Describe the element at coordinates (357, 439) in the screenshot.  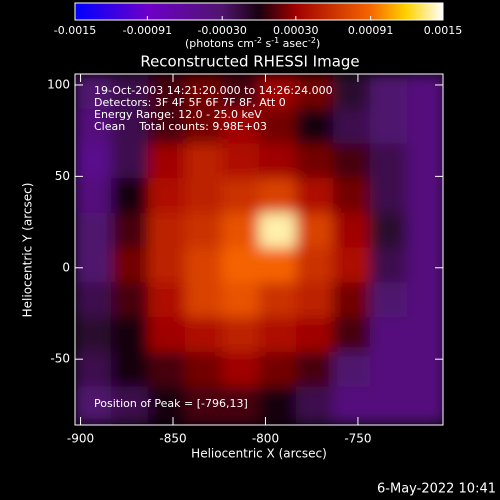
I see `x-tick-label: -750` at that location.